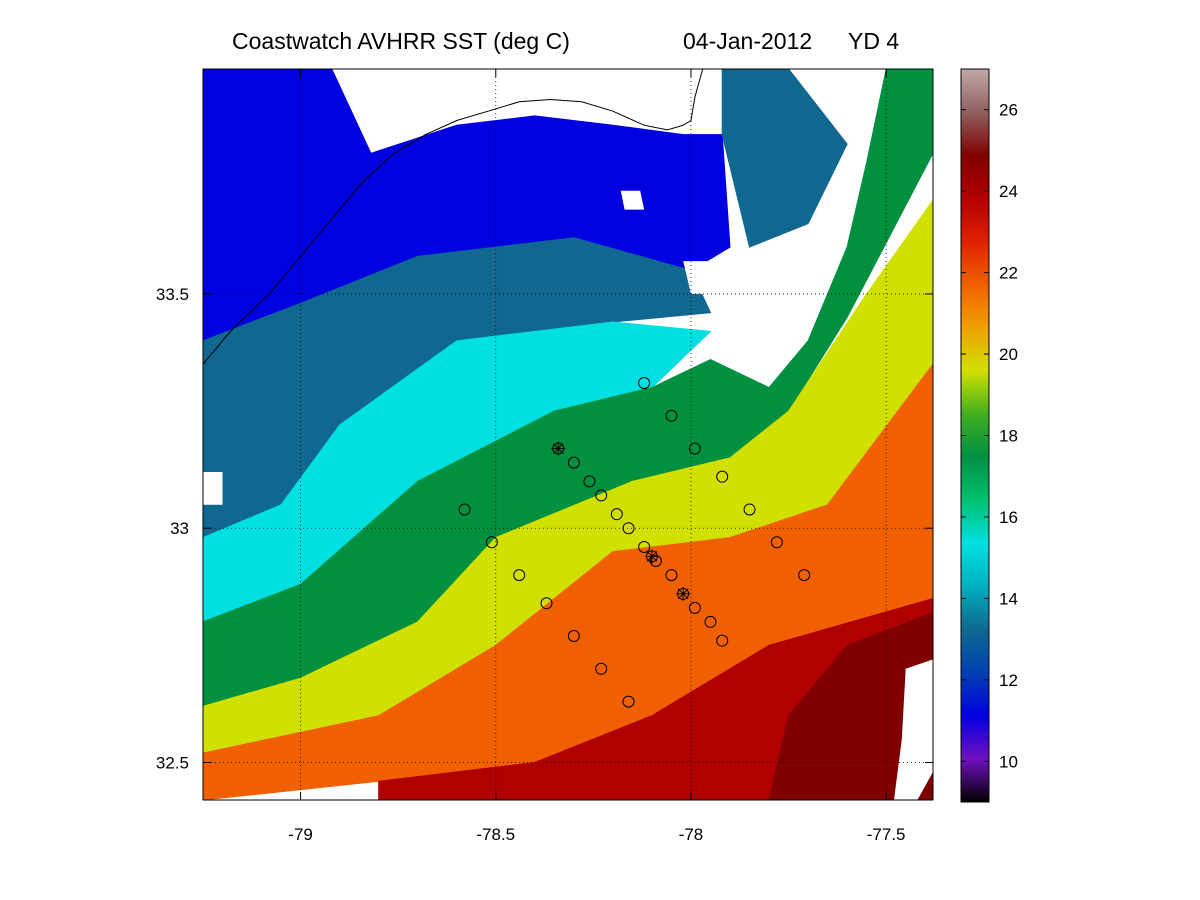 The width and height of the screenshot is (1200, 900). I want to click on stations, so click(634, 542).